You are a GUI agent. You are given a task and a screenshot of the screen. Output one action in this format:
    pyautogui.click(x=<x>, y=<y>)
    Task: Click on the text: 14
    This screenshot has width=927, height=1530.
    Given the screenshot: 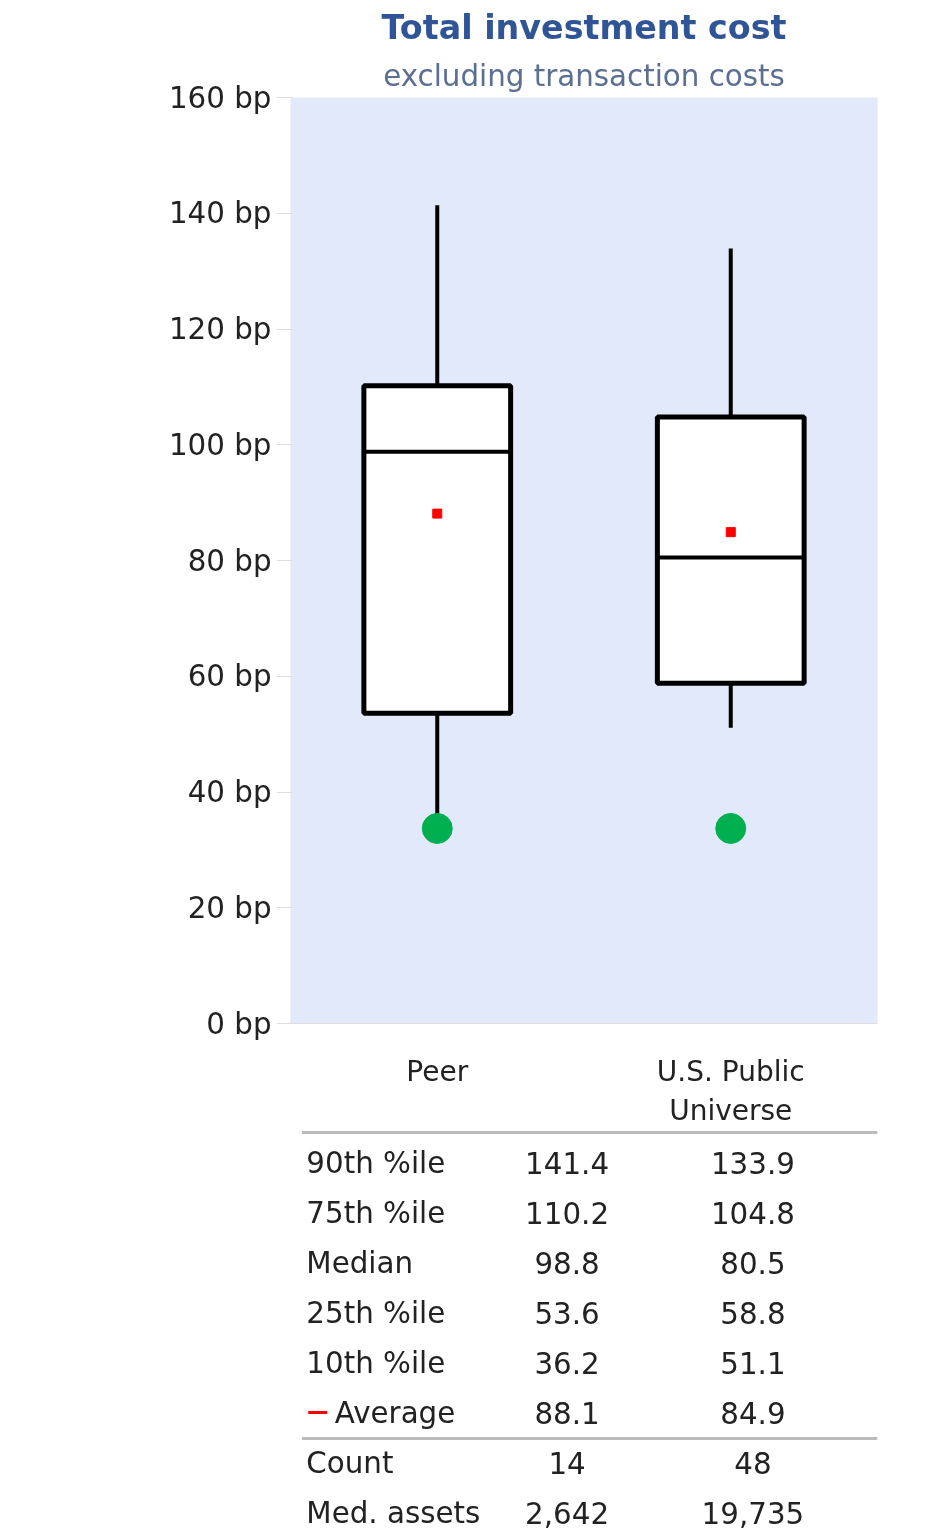 What is the action you would take?
    pyautogui.click(x=567, y=1463)
    